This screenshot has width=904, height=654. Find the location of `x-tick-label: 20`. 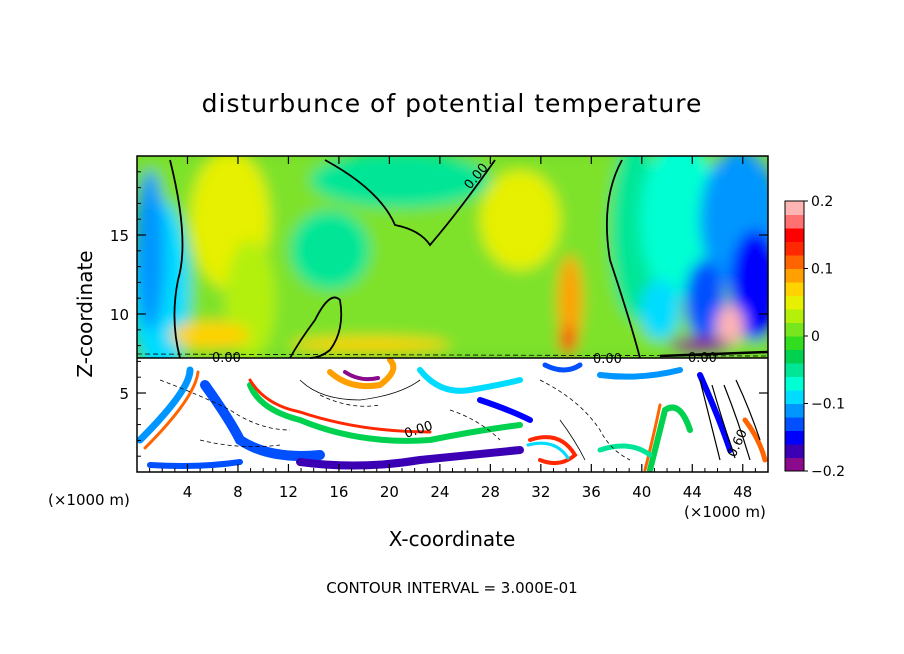

x-tick-label: 20 is located at coordinates (389, 492).